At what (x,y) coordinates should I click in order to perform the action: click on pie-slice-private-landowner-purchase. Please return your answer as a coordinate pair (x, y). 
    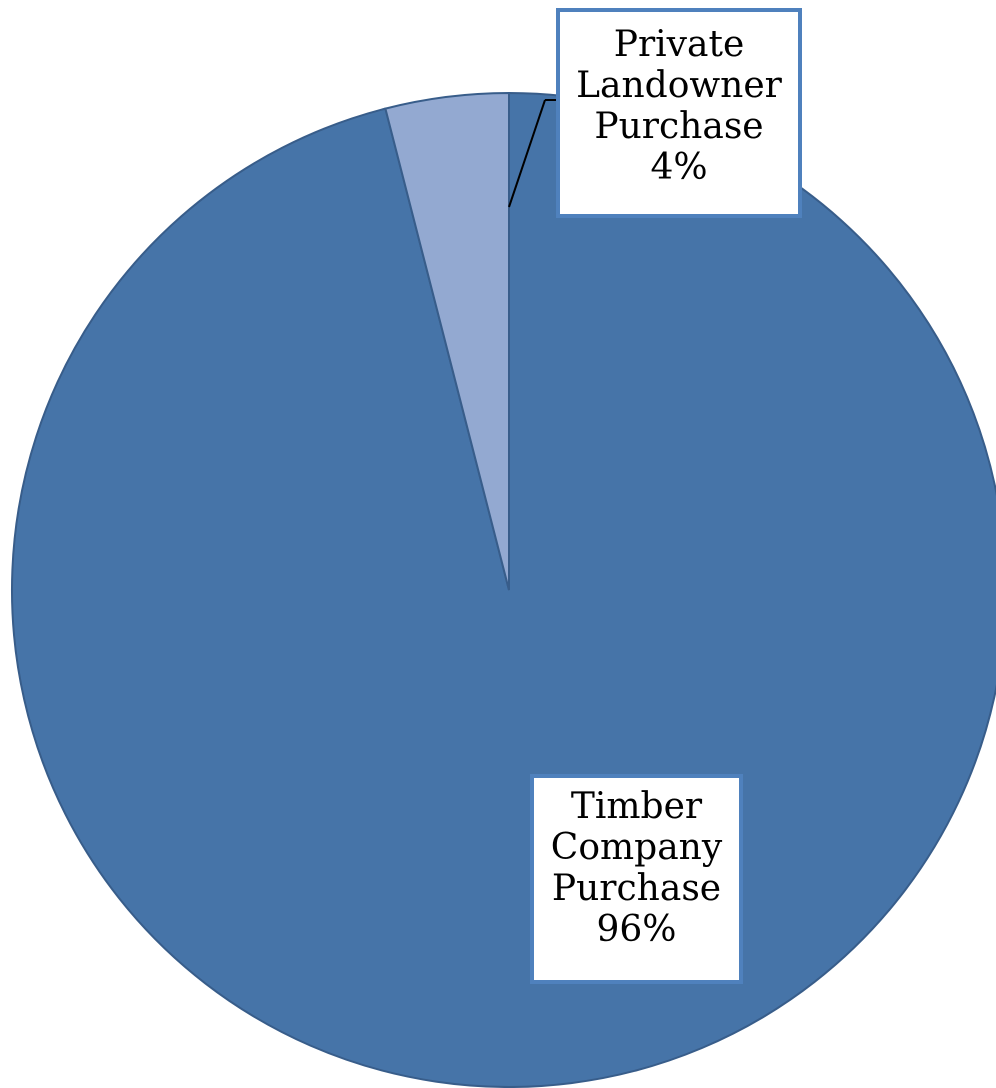
    Looking at the image, I should click on (447, 341).